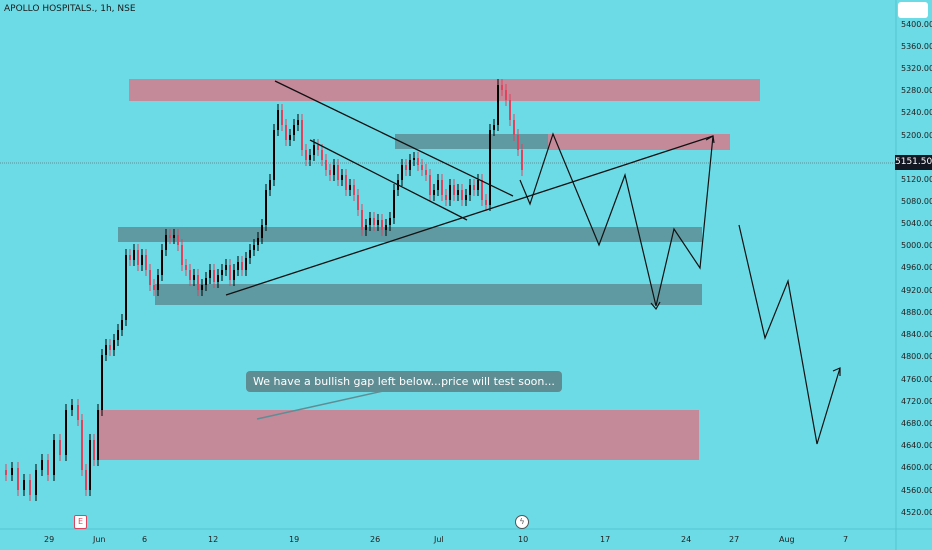  Describe the element at coordinates (836, 371) in the screenshot. I see `projection-arrow-b` at that location.